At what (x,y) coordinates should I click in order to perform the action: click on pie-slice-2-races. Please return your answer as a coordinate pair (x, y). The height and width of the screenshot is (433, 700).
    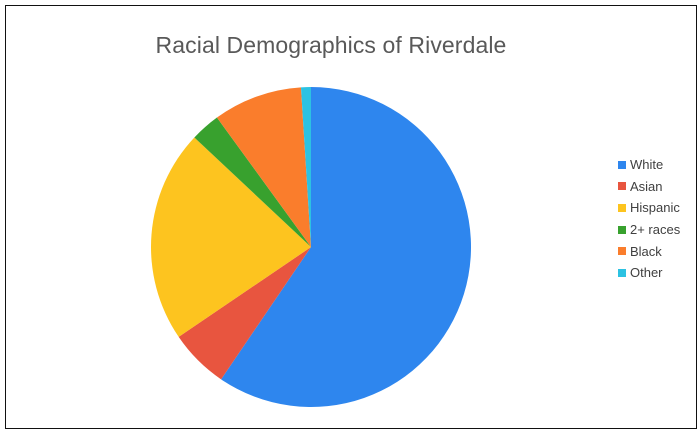
    Looking at the image, I should click on (252, 182).